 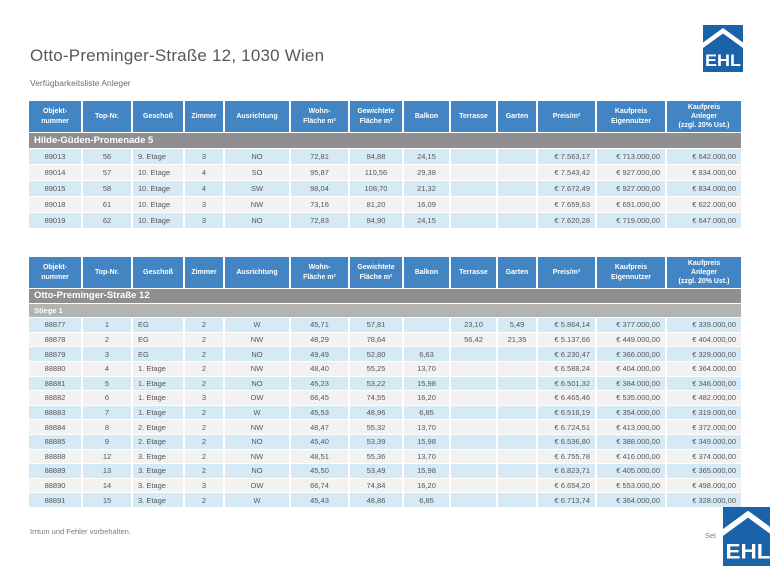 What do you see at coordinates (631, 413) in the screenshot?
I see `table-cell: € 354.000,00` at bounding box center [631, 413].